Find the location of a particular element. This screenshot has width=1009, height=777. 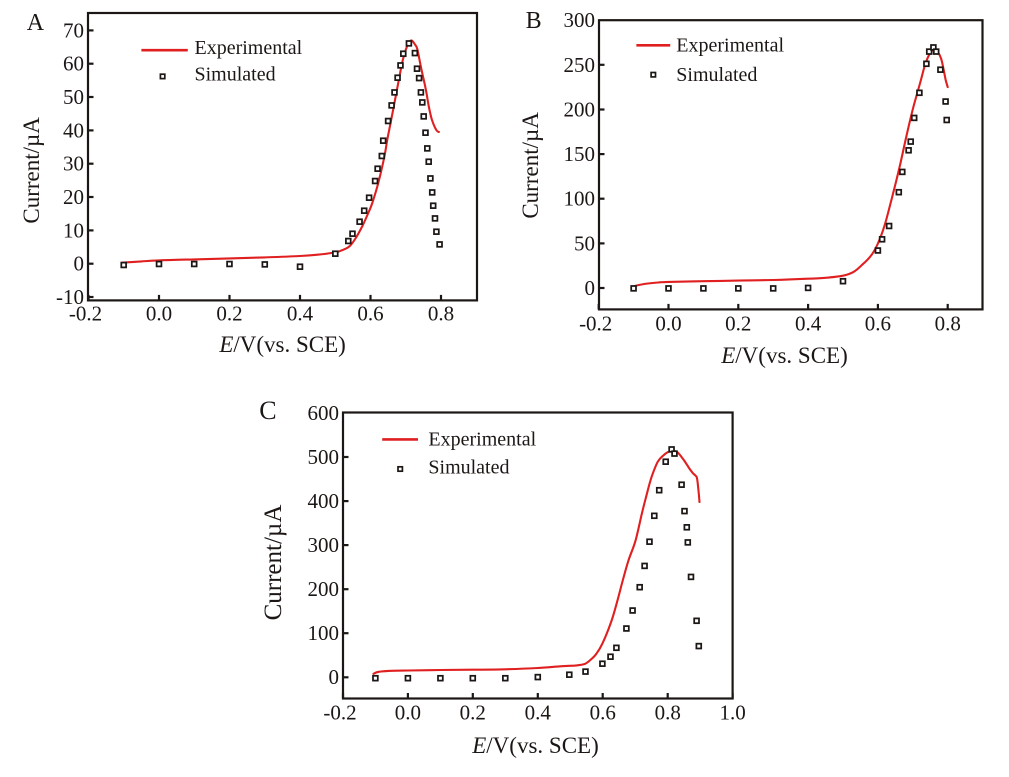

svg-text: 250 is located at coordinates (580, 65).